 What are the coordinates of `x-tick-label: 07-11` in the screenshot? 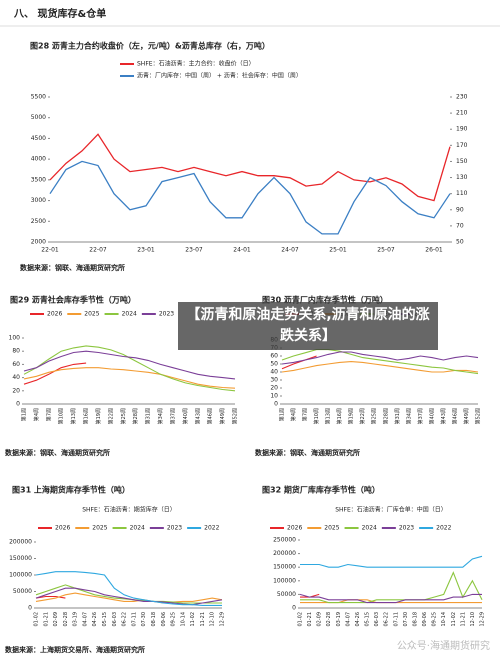 It's located at (396, 619).